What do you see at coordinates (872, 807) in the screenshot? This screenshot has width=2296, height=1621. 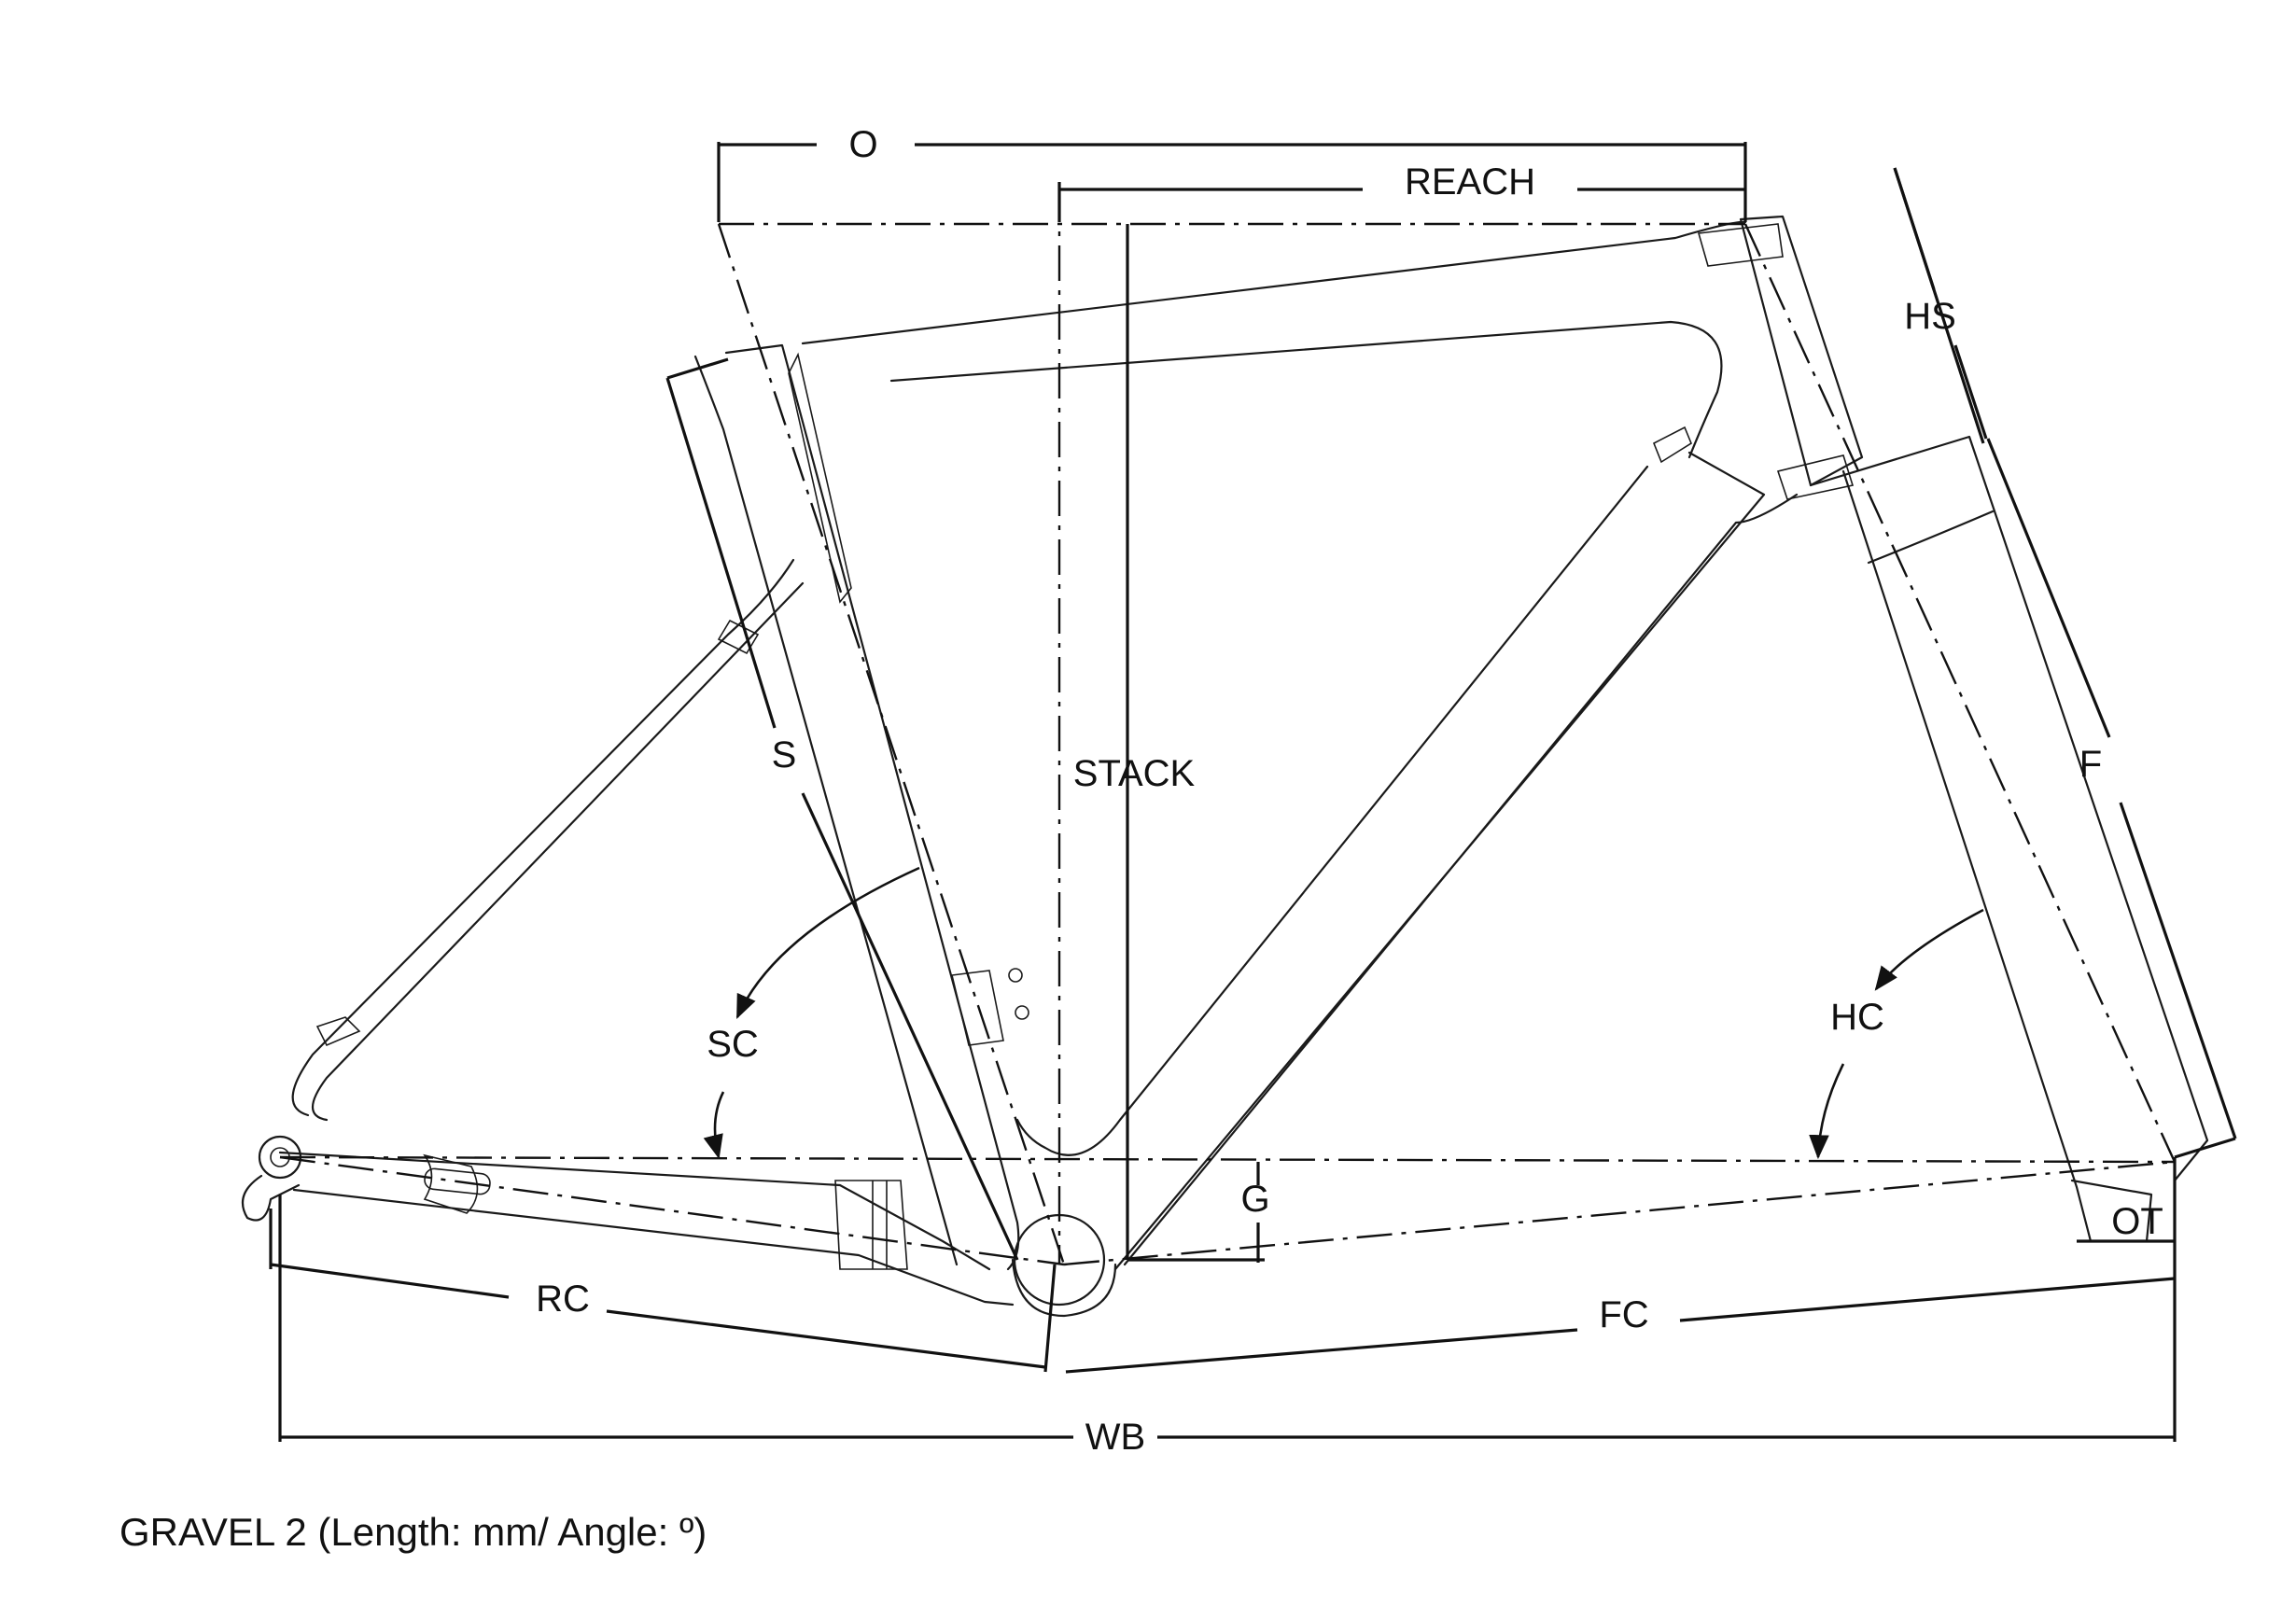 I see `seat-tube` at bounding box center [872, 807].